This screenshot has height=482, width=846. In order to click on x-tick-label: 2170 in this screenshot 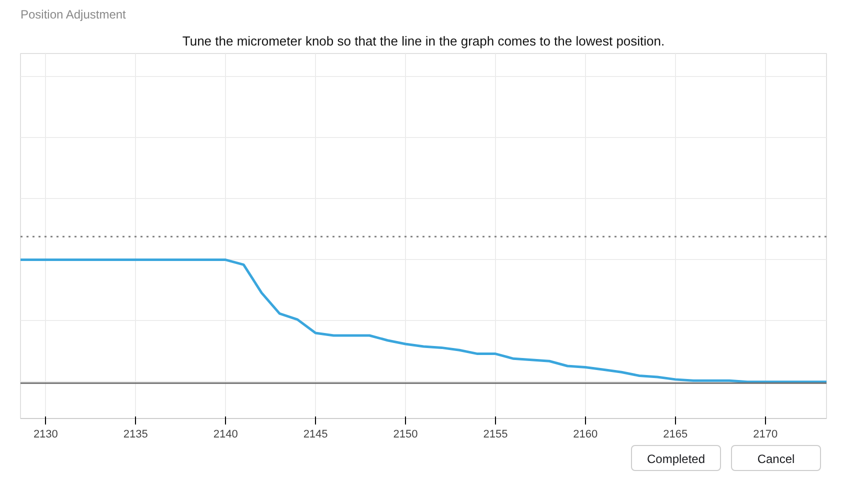, I will do `click(765, 434)`.